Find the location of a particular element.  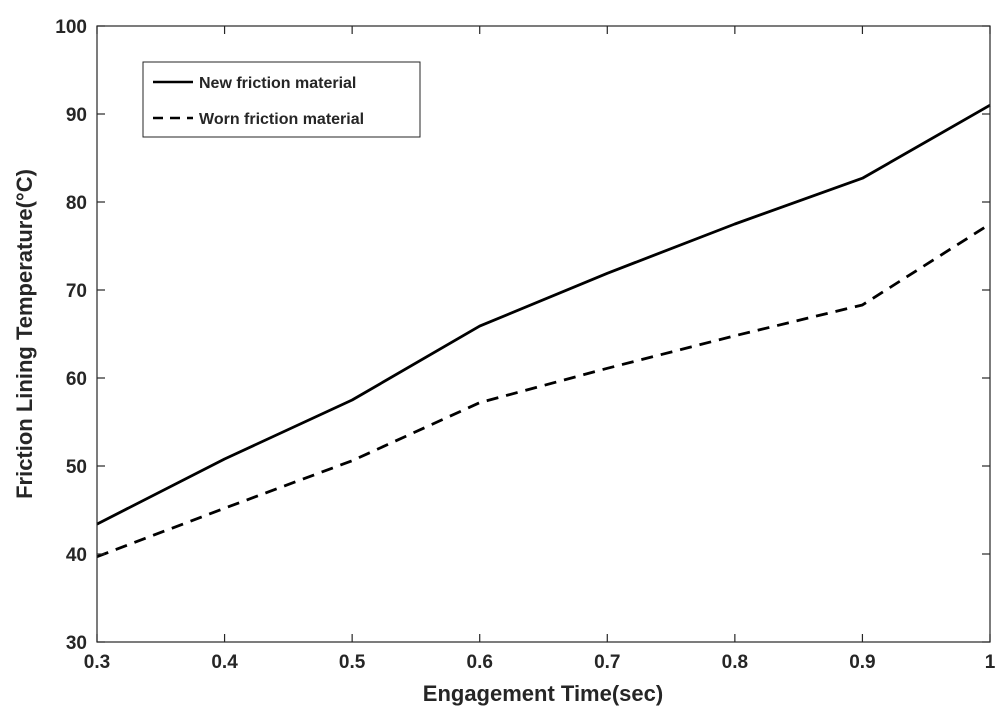

legend-label-new: New friction material is located at coordinates (277, 83).